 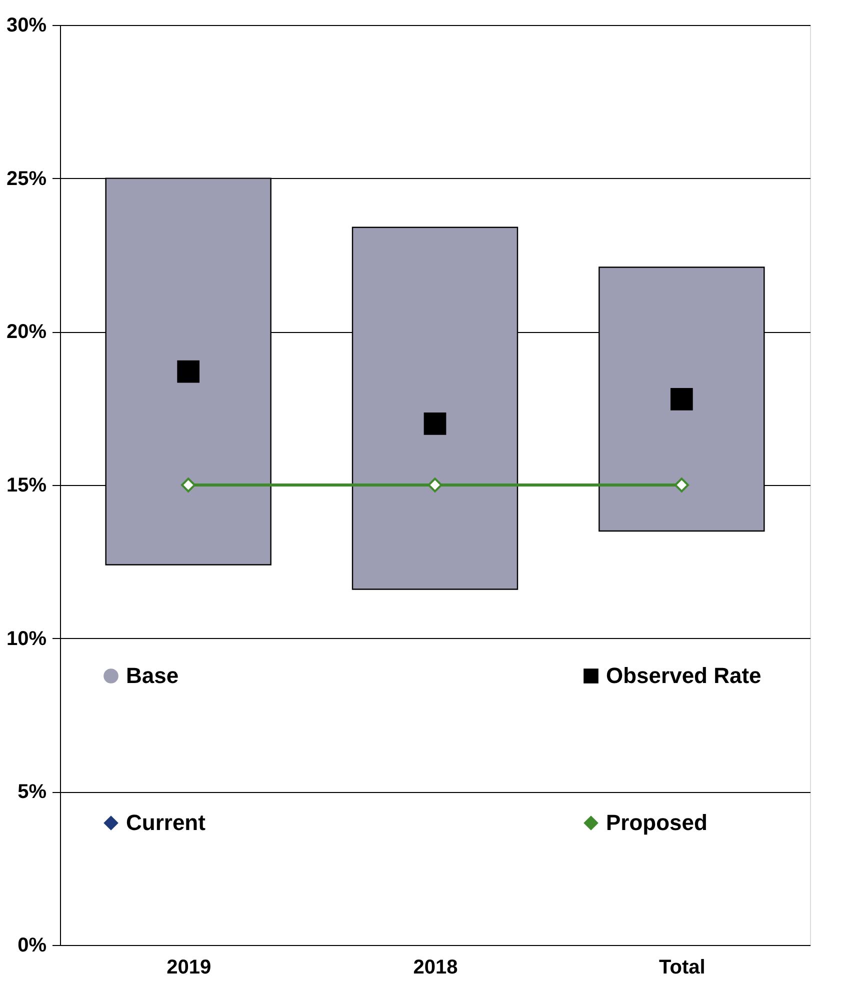 What do you see at coordinates (657, 822) in the screenshot?
I see `legend-label: Proposed` at bounding box center [657, 822].